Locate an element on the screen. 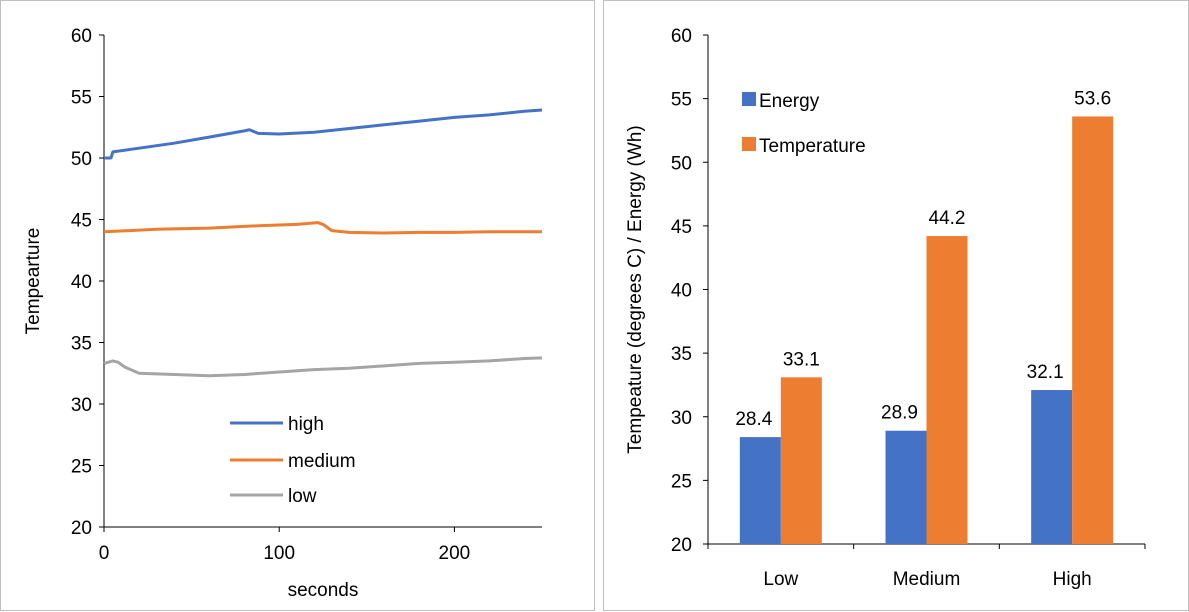 The height and width of the screenshot is (612, 1189). data-label: 44.2 is located at coordinates (947, 218).